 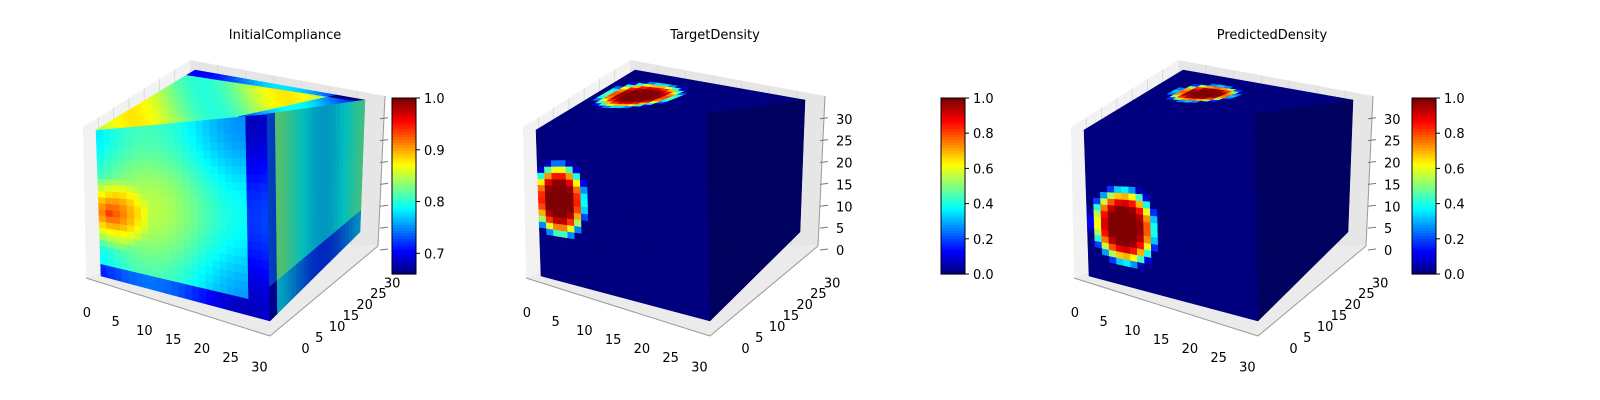 What do you see at coordinates (115, 322) in the screenshot?
I see `x-tick-label: 5` at bounding box center [115, 322].